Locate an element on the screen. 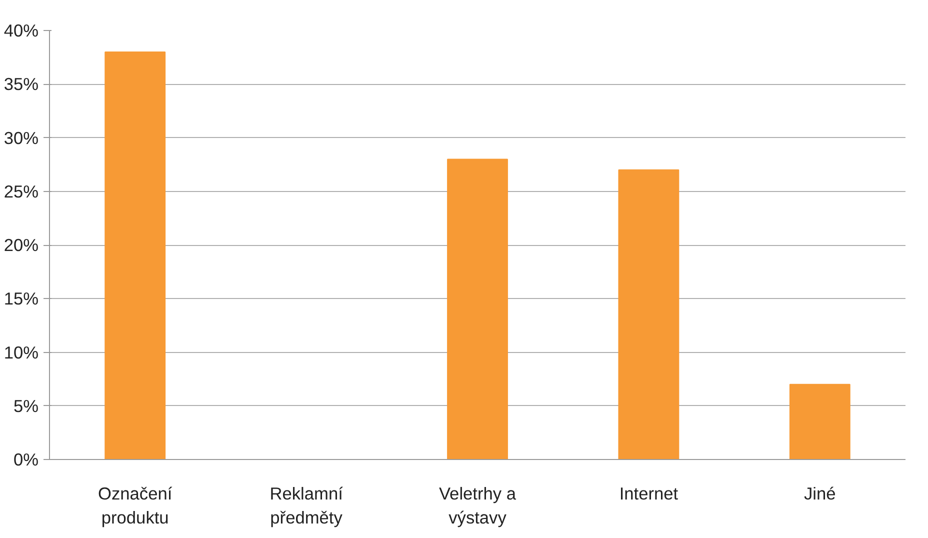 The height and width of the screenshot is (538, 928). y-tick-label: 25% is located at coordinates (21, 191).